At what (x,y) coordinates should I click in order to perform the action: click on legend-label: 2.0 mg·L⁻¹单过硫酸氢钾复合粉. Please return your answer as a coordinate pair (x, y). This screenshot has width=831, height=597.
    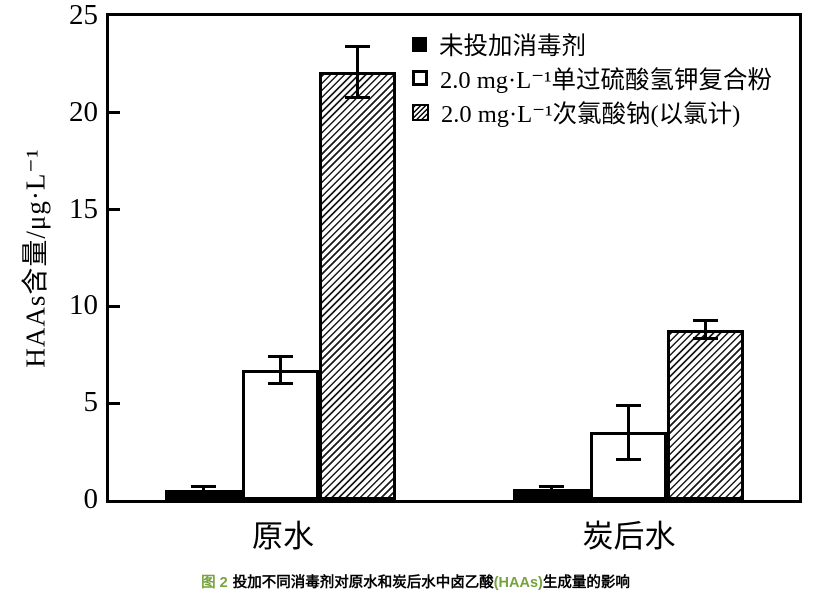
    Looking at the image, I should click on (606, 80).